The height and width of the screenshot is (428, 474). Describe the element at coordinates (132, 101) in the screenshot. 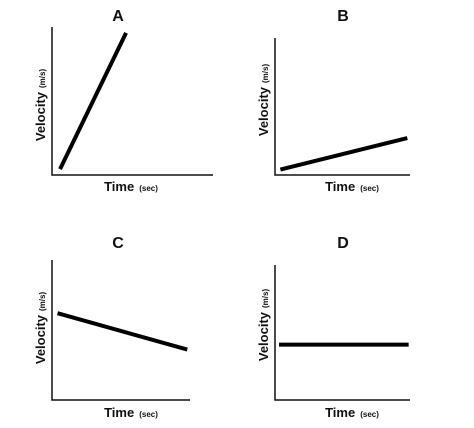

I see `panel-a-axes` at that location.